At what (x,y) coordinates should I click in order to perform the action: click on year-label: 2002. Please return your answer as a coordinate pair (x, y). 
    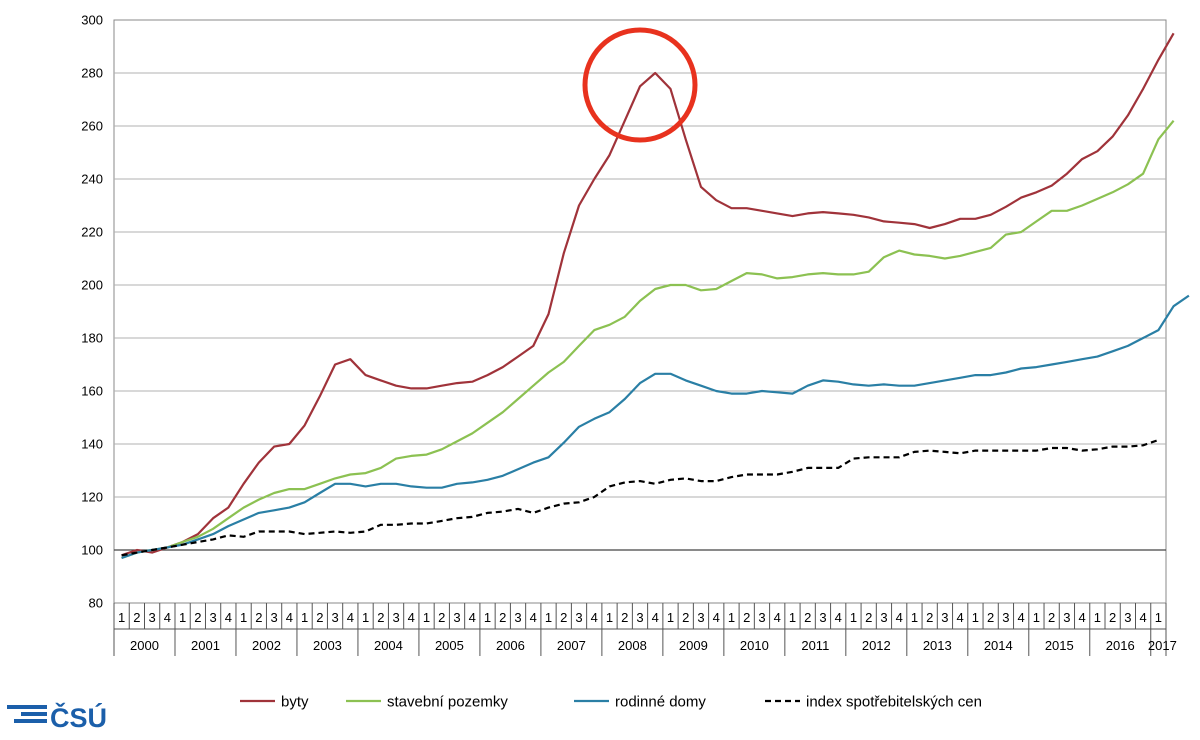
    Looking at the image, I should click on (266, 645).